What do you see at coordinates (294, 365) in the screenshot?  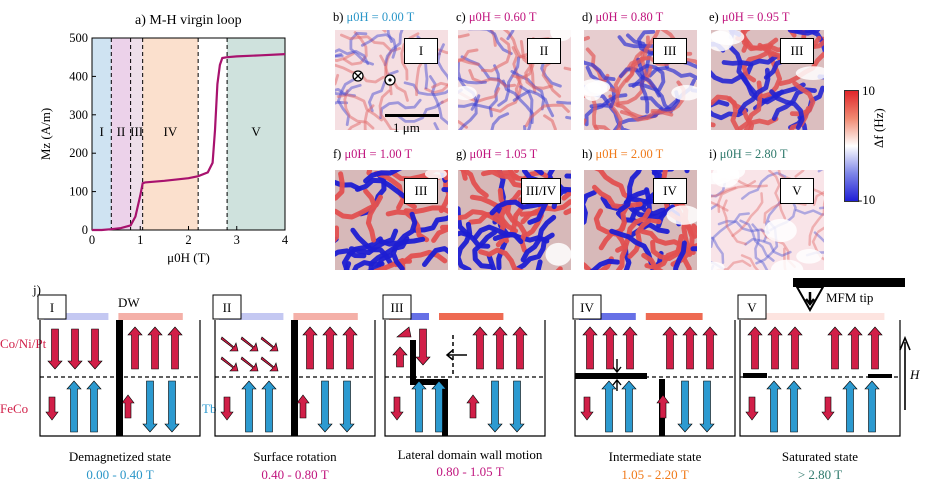 I see `state-panel: II` at bounding box center [294, 365].